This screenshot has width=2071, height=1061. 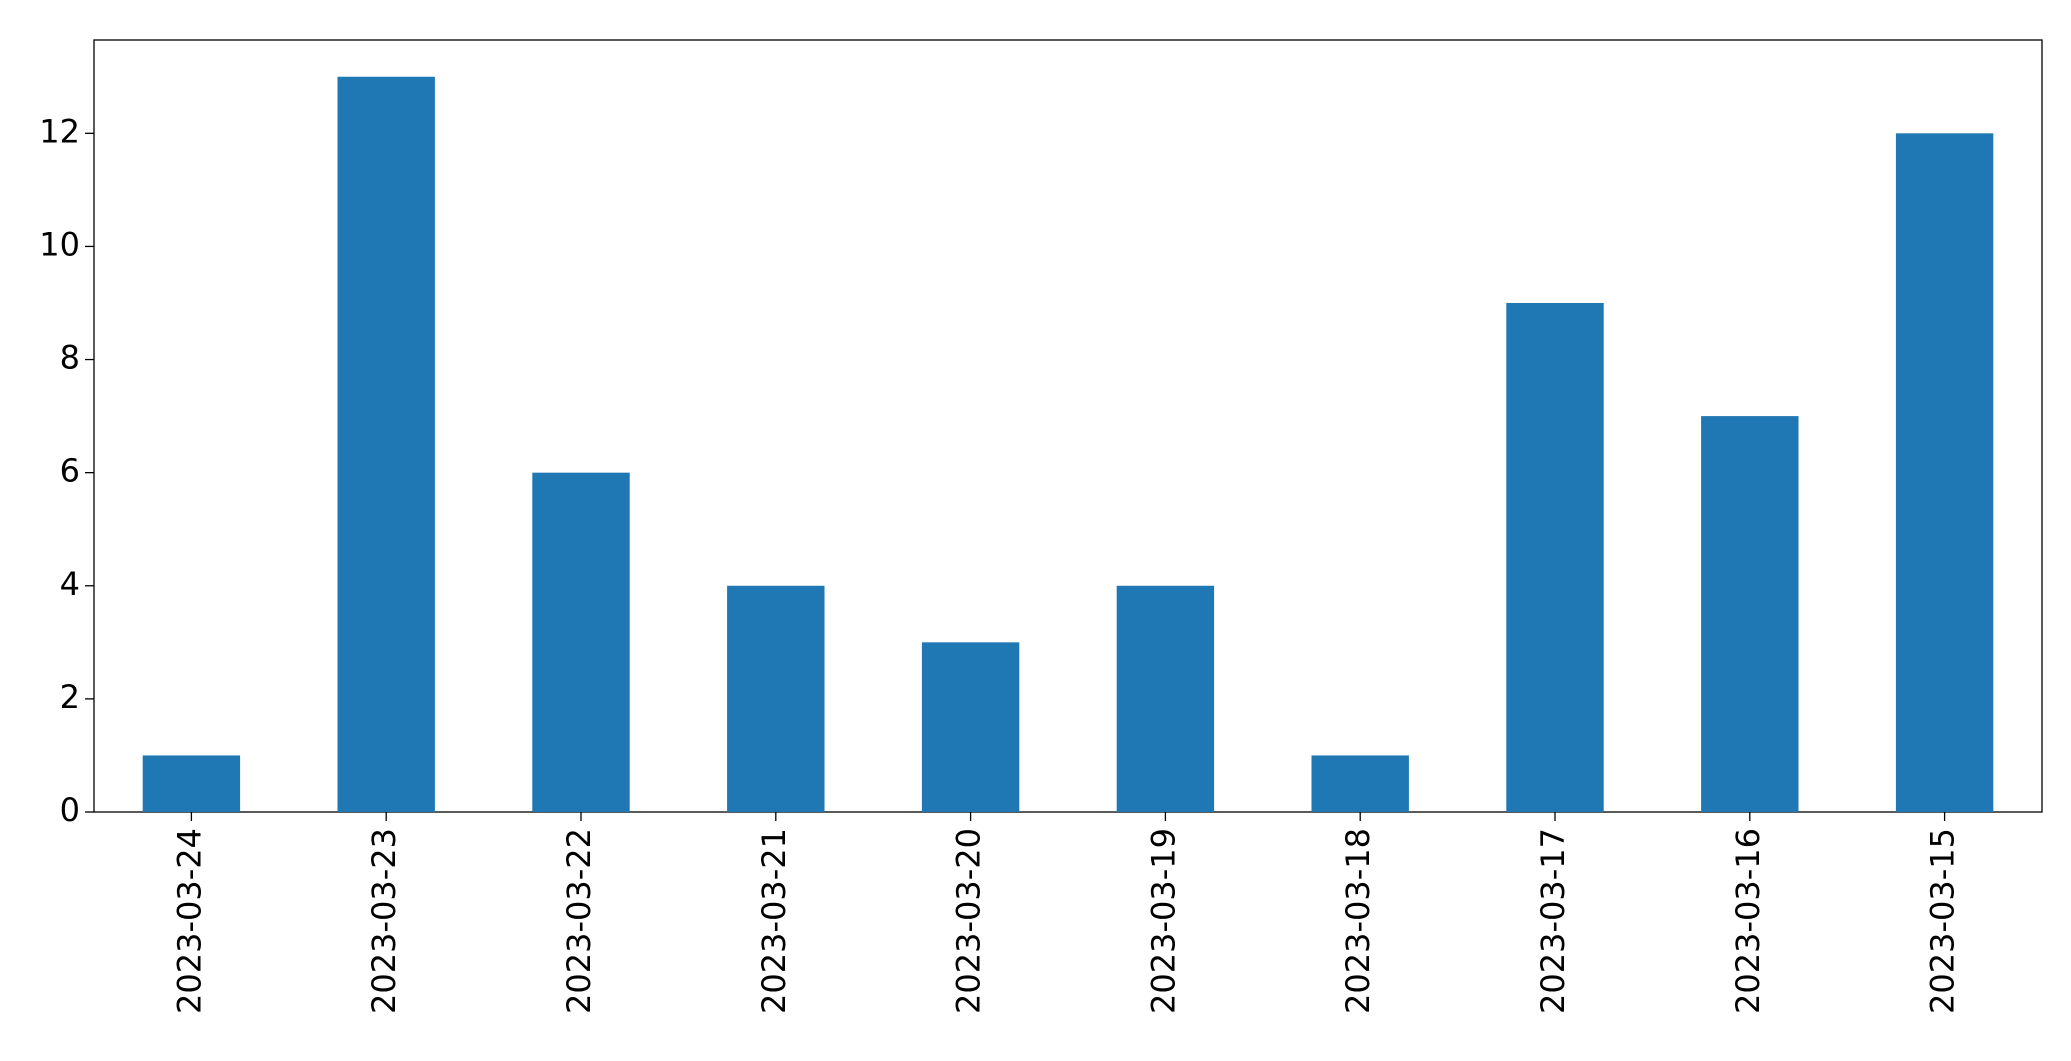 What do you see at coordinates (1943, 921) in the screenshot?
I see `x-tick-label: 2023-03-15` at bounding box center [1943, 921].